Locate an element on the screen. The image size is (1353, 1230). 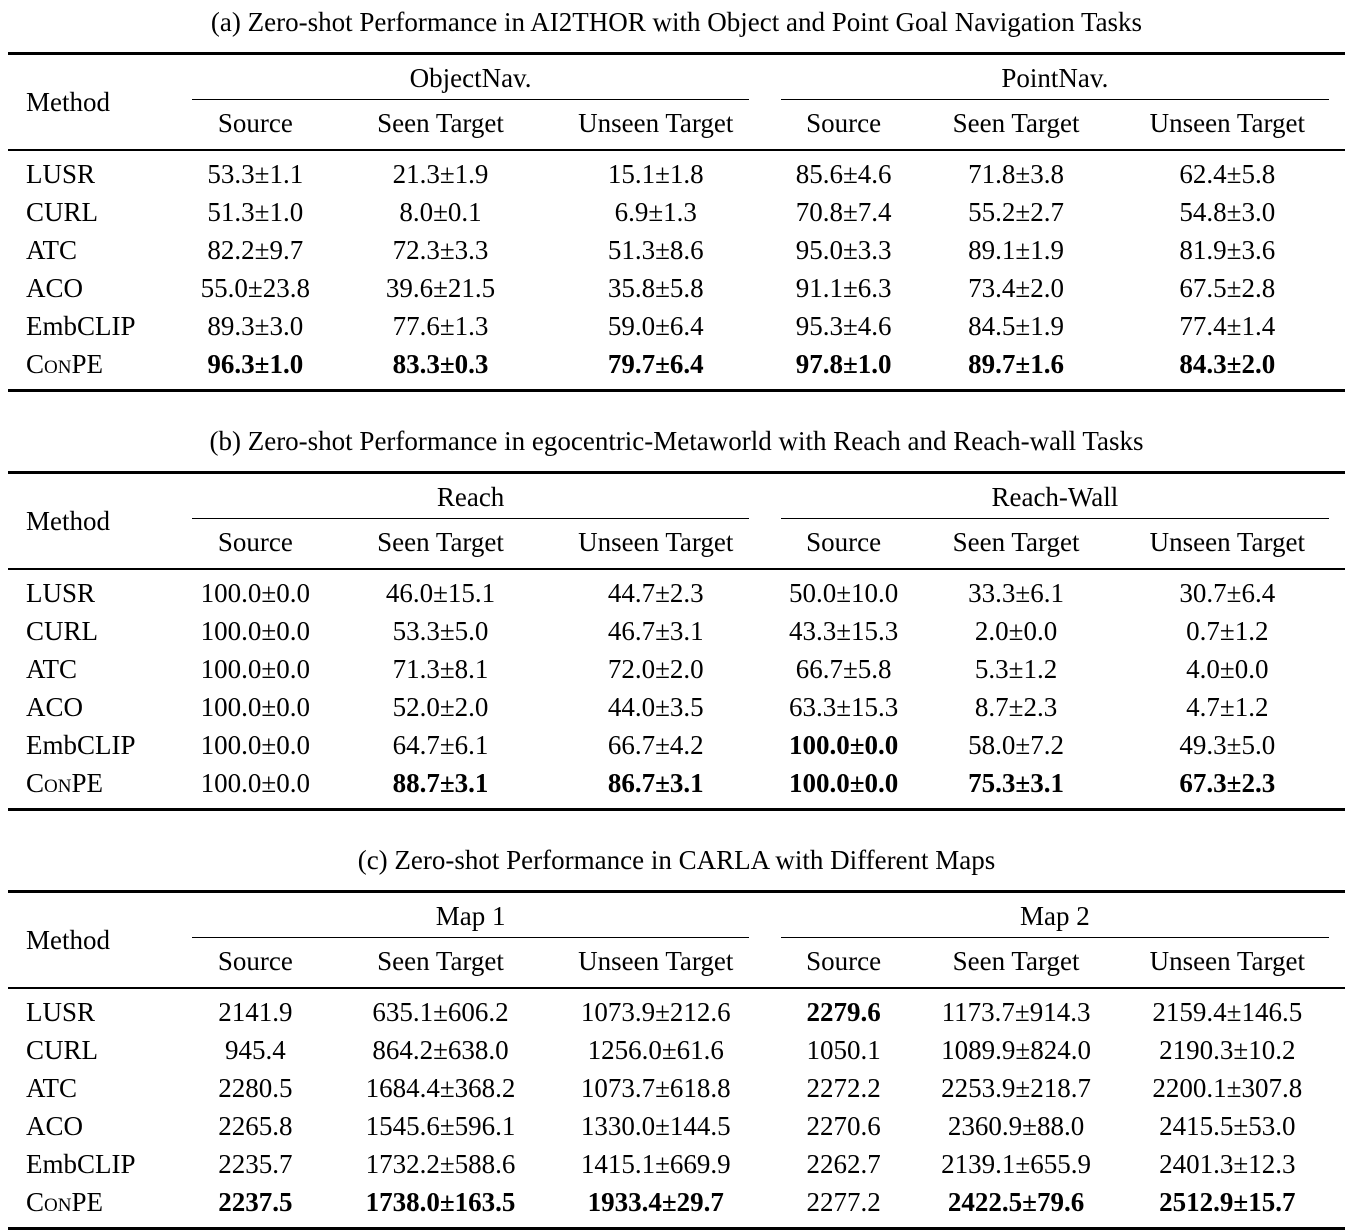
value-cell: 2277.2 is located at coordinates (843, 1202).